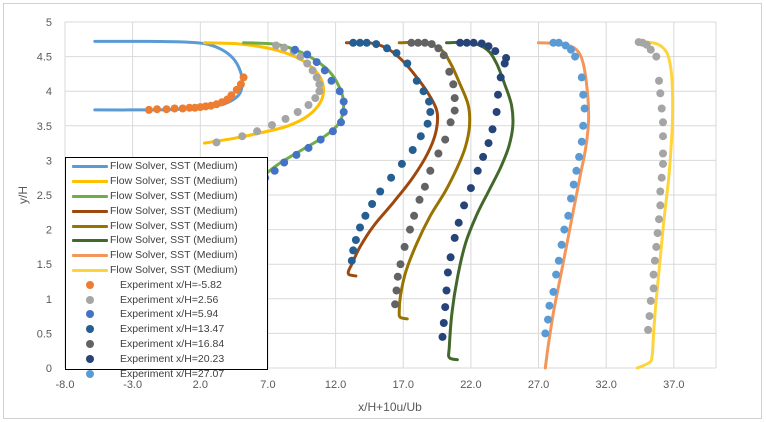 Image resolution: width=766 pixels, height=422 pixels. What do you see at coordinates (538, 385) in the screenshot?
I see `x-tick-label: 27.0` at bounding box center [538, 385].